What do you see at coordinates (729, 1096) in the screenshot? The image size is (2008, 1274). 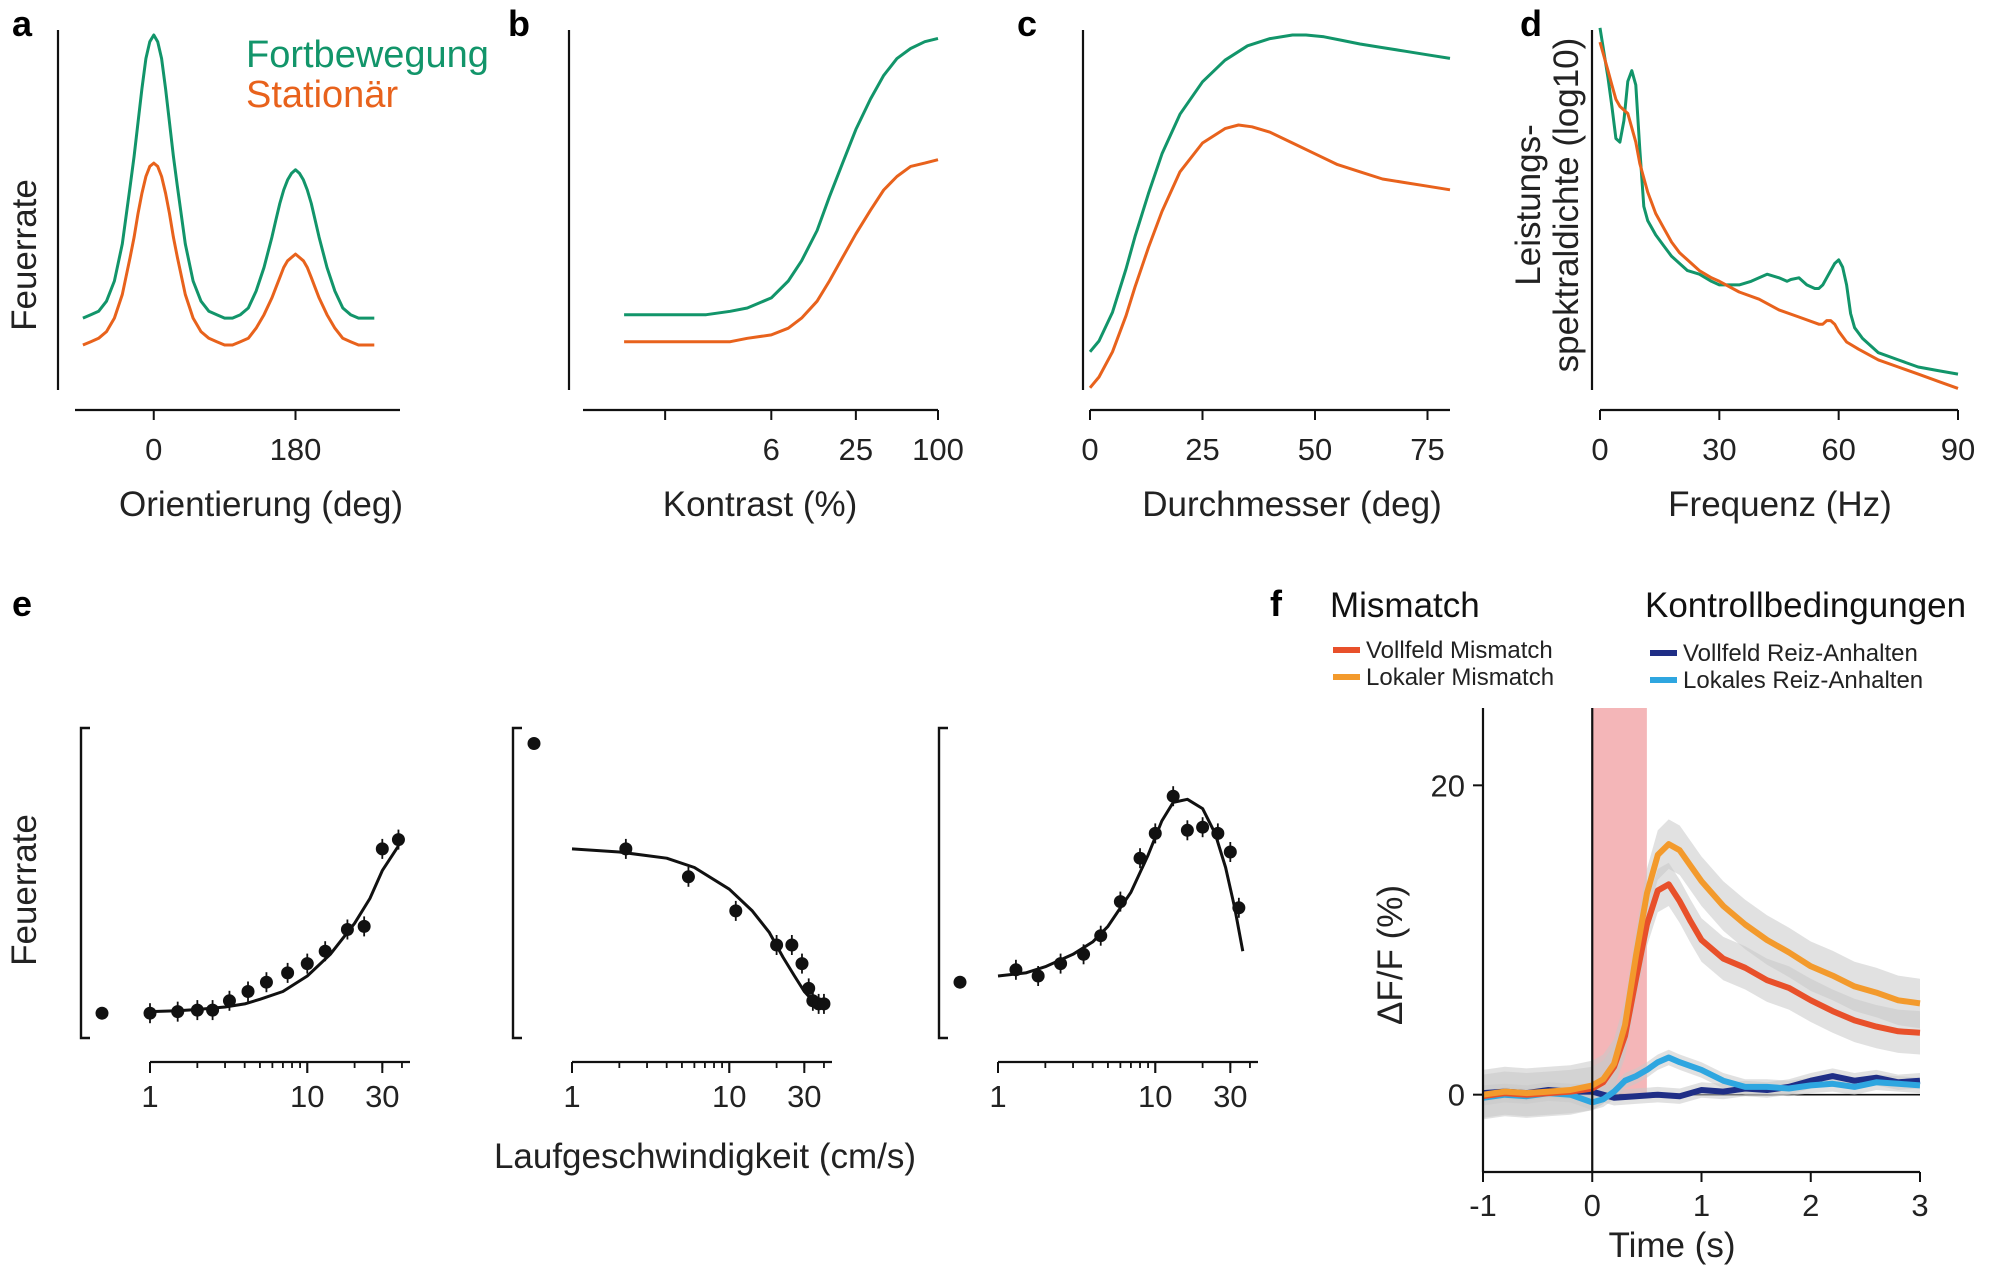 I see `panel-e-2-xtick-label-1: 10` at bounding box center [729, 1096].